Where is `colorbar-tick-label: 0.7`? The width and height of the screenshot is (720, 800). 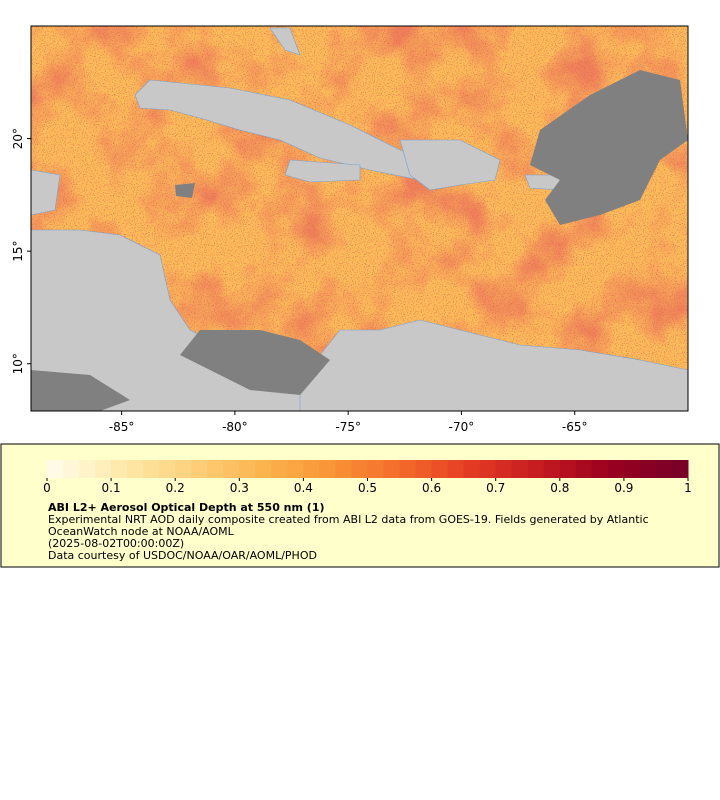
colorbar-tick-label: 0.7 is located at coordinates (495, 488).